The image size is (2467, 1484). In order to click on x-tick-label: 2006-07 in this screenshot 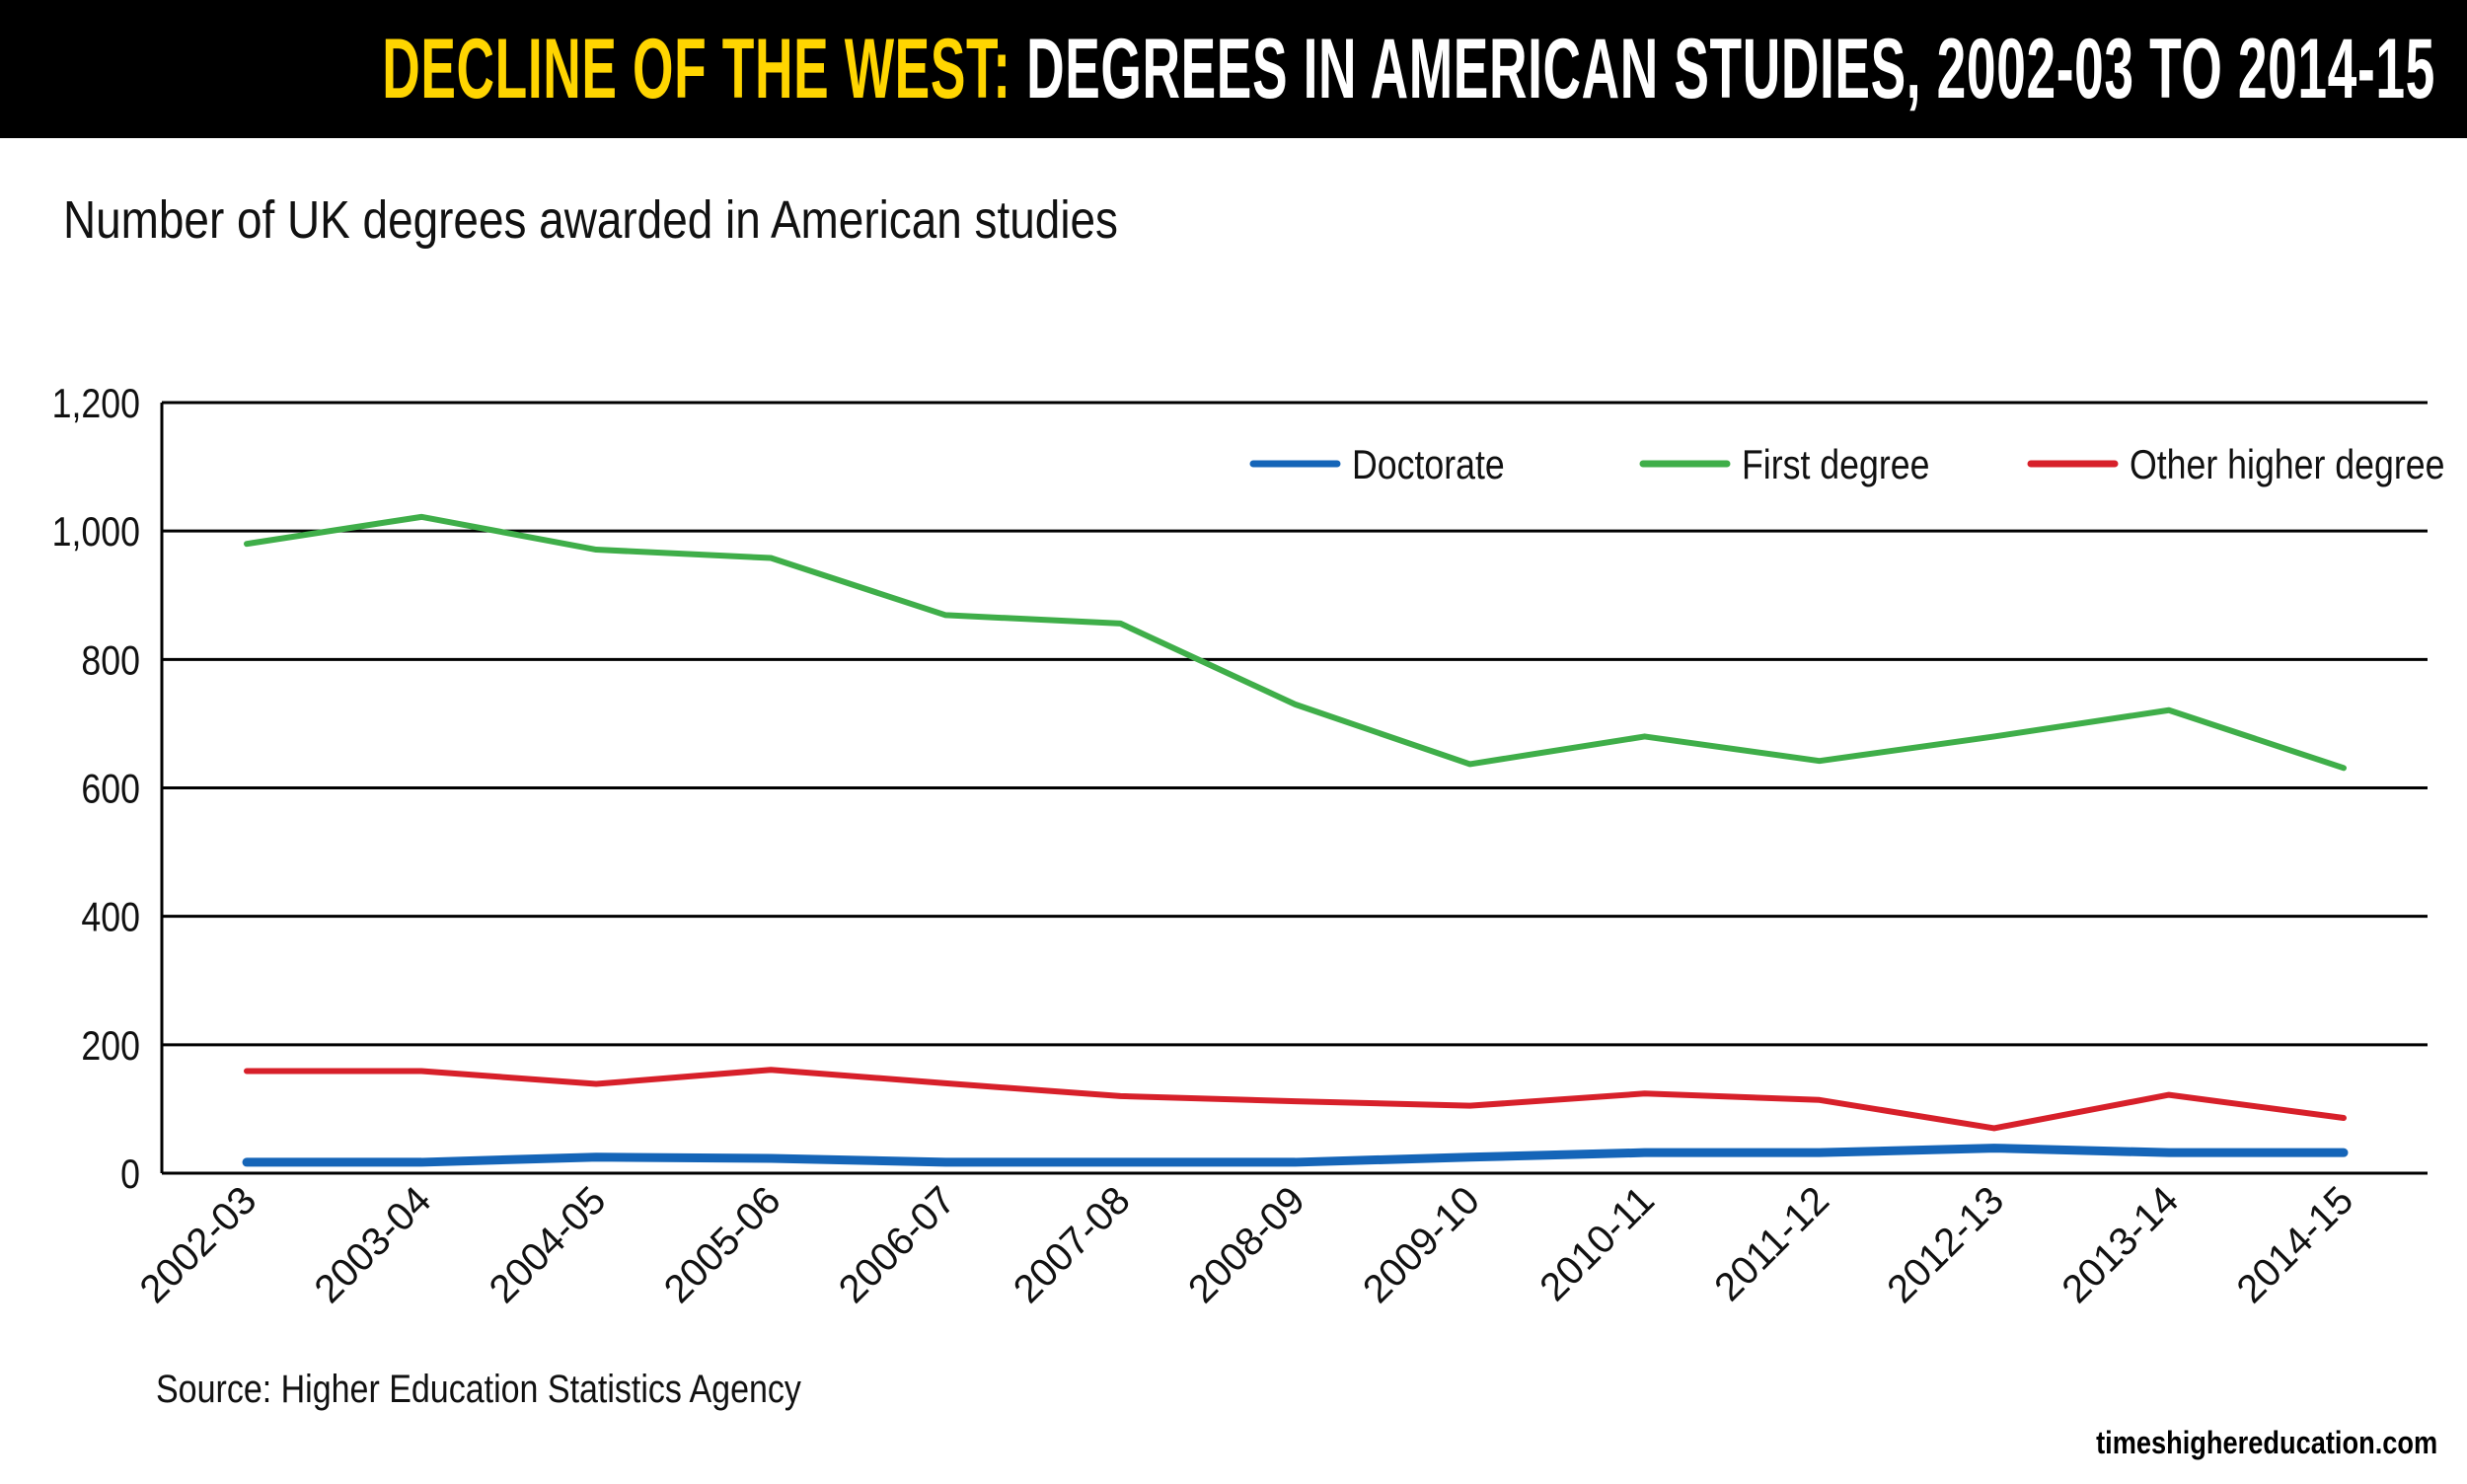, I will do `click(897, 1244)`.